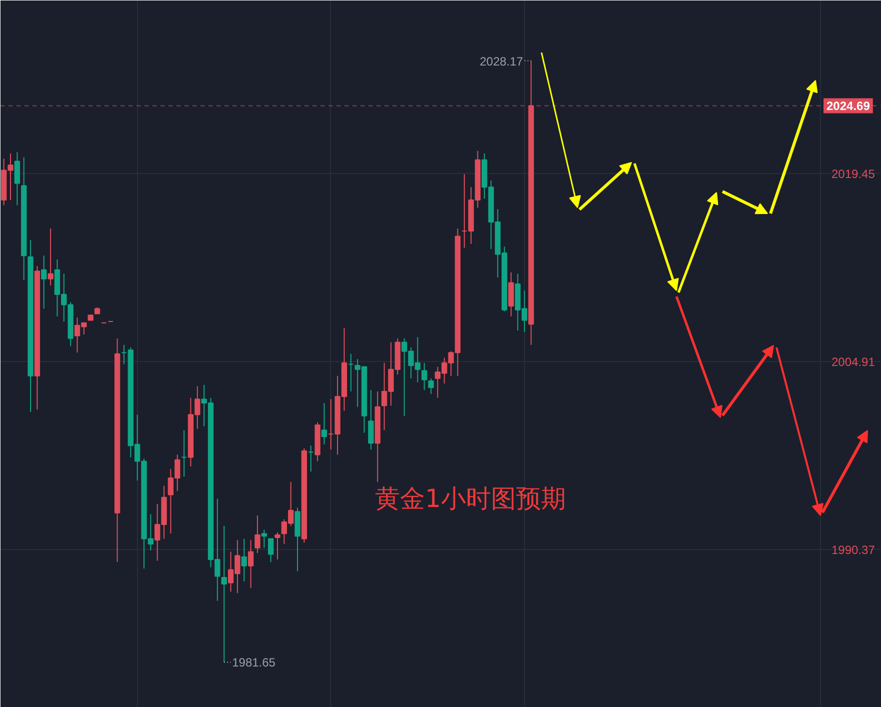 The height and width of the screenshot is (707, 881). What do you see at coordinates (254, 663) in the screenshot?
I see `annotation: 1981.65` at bounding box center [254, 663].